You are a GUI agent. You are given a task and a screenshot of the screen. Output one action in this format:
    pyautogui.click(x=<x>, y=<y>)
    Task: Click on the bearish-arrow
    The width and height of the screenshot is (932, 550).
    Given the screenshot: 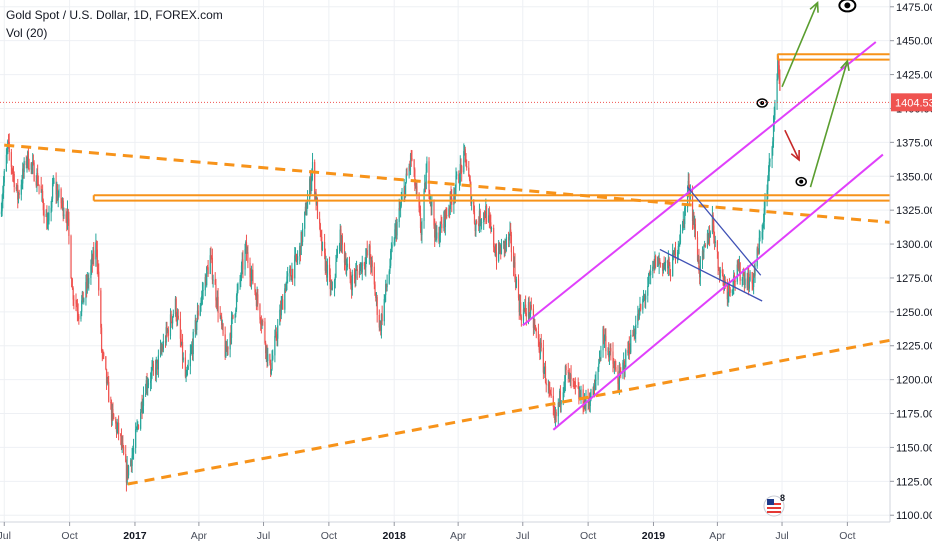 What is the action you would take?
    pyautogui.click(x=792, y=145)
    